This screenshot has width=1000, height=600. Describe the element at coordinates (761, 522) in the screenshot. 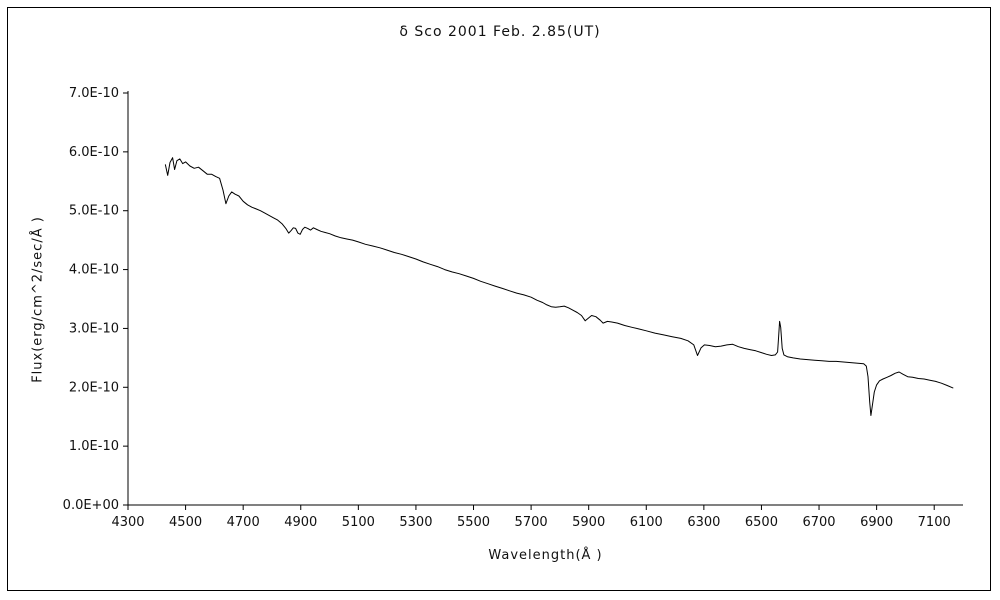

I see `x-tick-label: 6500` at that location.